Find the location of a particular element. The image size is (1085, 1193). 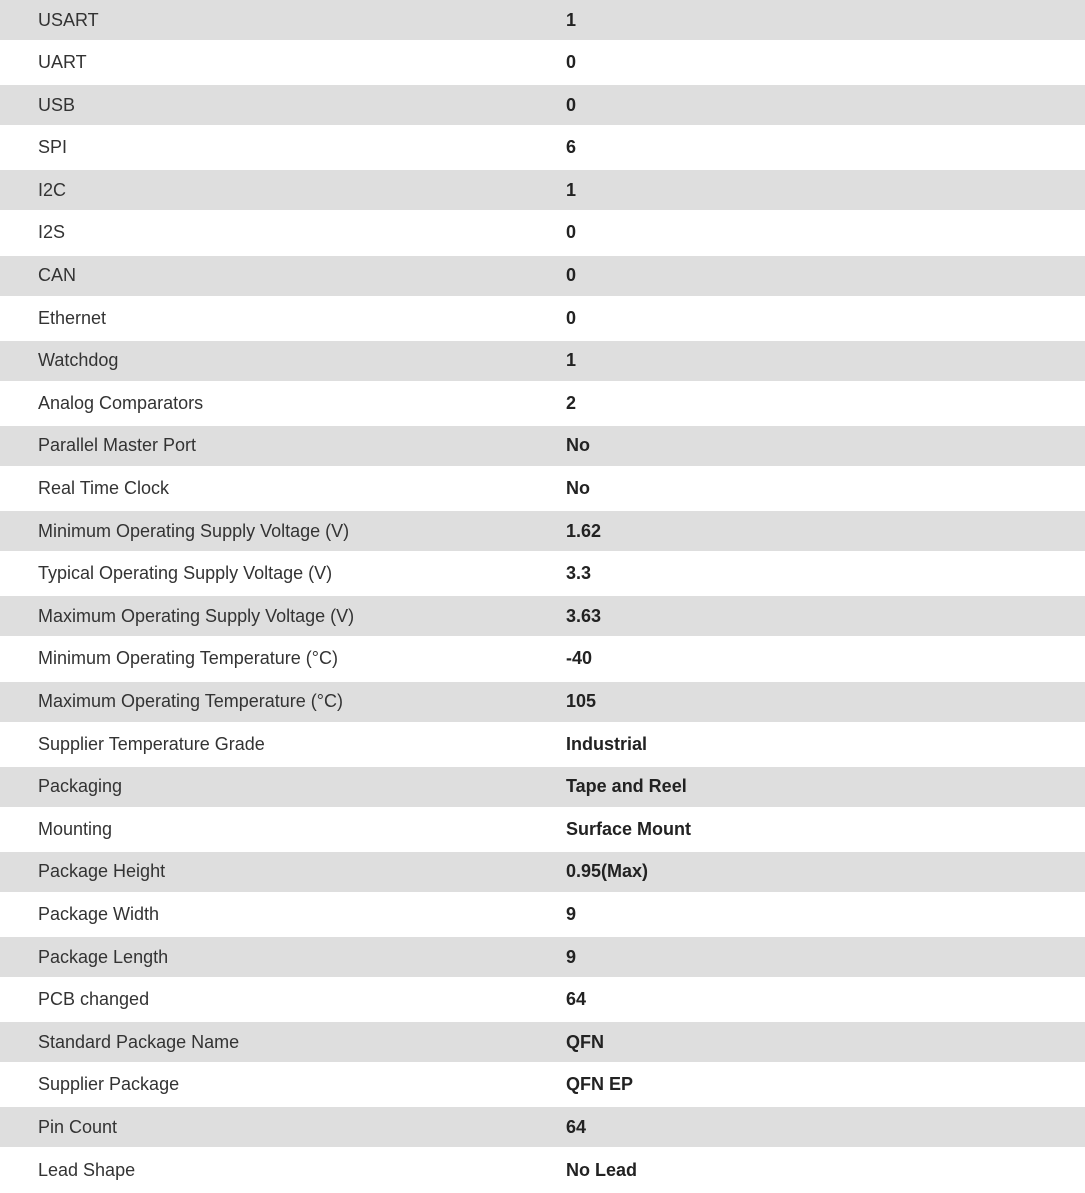

spec-row: Ethernet 0 is located at coordinates (542, 318).